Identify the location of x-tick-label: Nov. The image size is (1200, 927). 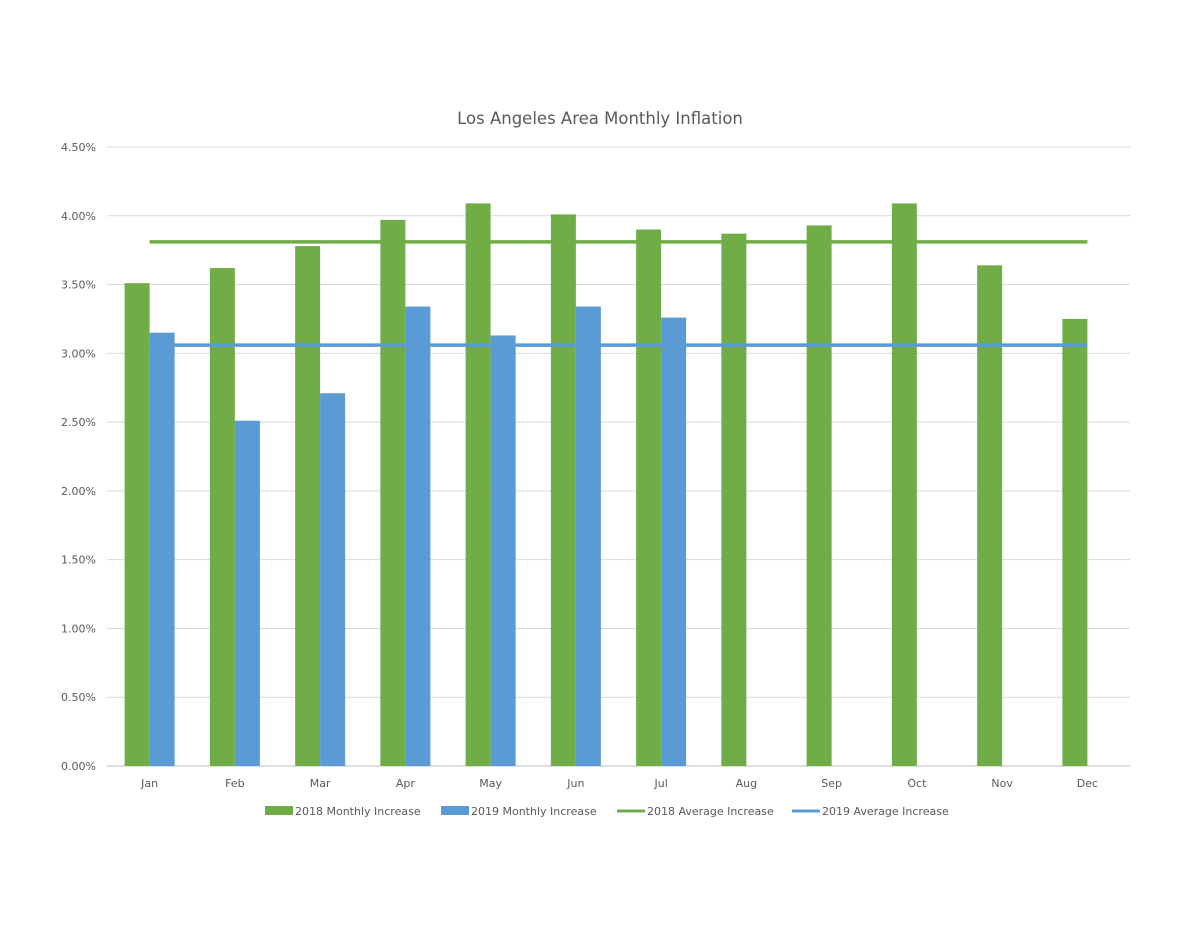
(1002, 783).